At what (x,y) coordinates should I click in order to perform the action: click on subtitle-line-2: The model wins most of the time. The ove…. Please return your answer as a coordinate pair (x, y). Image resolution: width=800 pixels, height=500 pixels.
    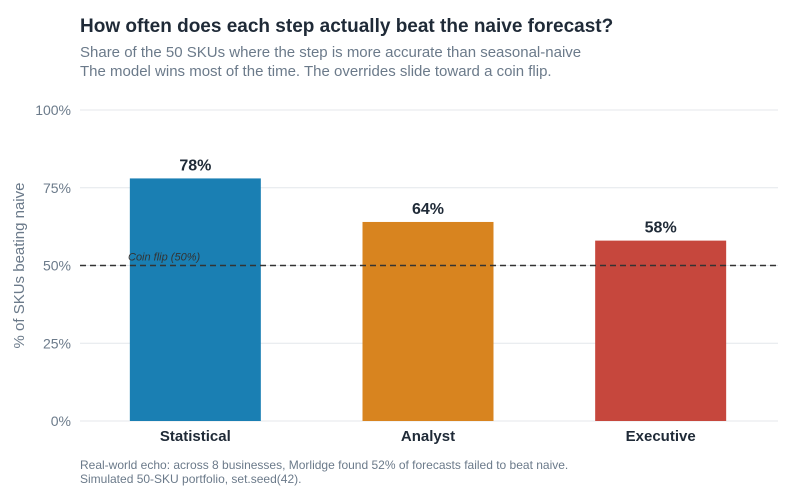
    Looking at the image, I should click on (316, 71).